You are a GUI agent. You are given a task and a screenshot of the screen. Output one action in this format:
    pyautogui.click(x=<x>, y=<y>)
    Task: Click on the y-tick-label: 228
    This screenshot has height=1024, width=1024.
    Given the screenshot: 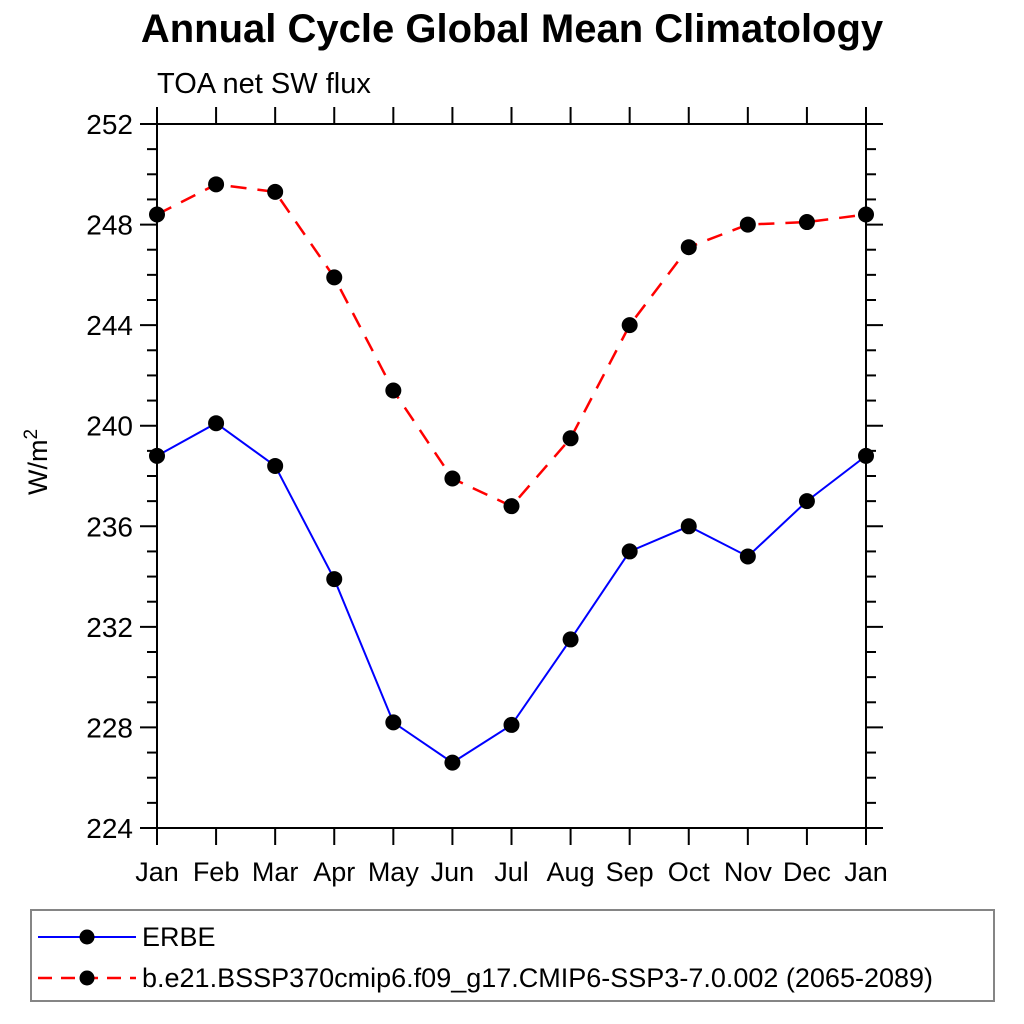 What is the action you would take?
    pyautogui.click(x=109, y=727)
    